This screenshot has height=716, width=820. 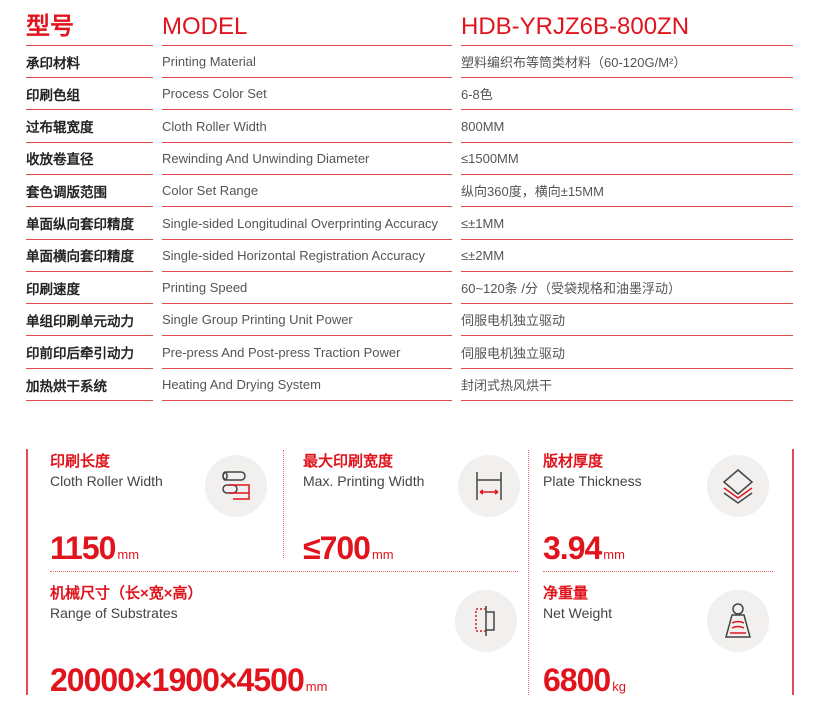 I want to click on header-en: MODEL, so click(x=307, y=26).